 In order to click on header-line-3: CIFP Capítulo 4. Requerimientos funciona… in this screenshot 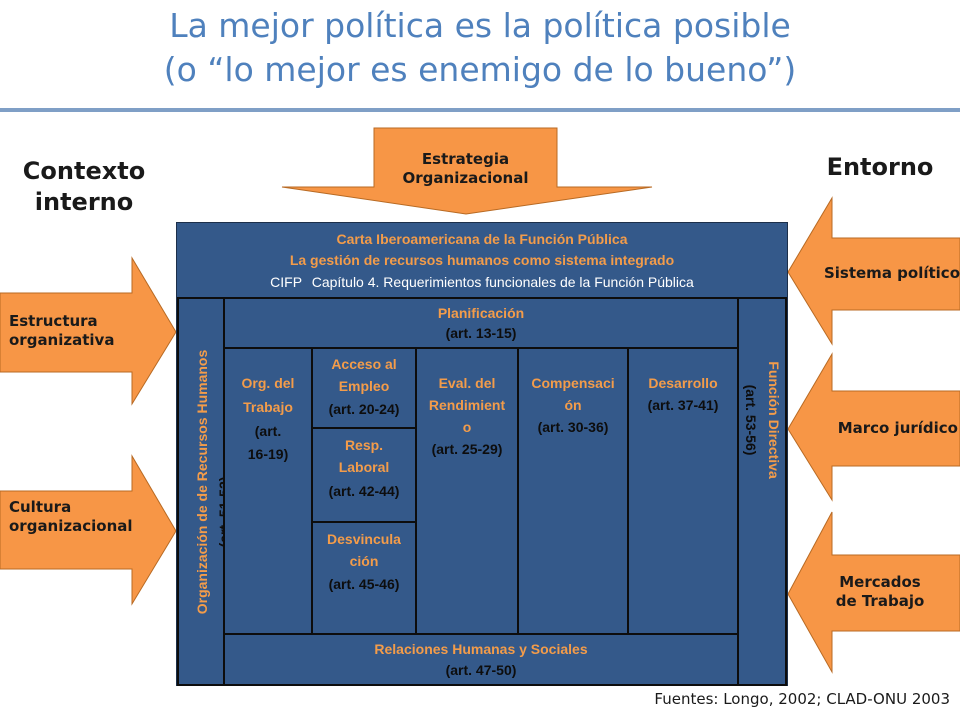, I will do `click(482, 282)`.